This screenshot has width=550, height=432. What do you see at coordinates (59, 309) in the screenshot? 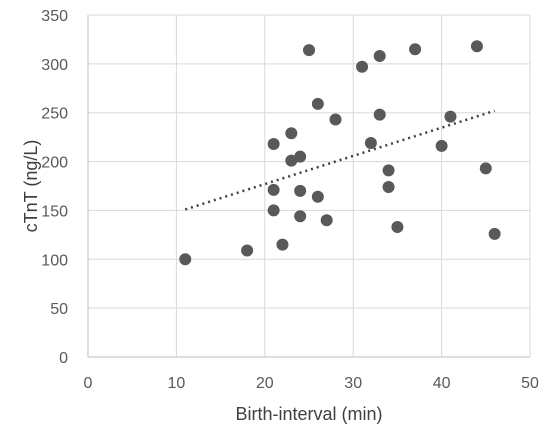
I see `y-tick-label: 50` at bounding box center [59, 309].